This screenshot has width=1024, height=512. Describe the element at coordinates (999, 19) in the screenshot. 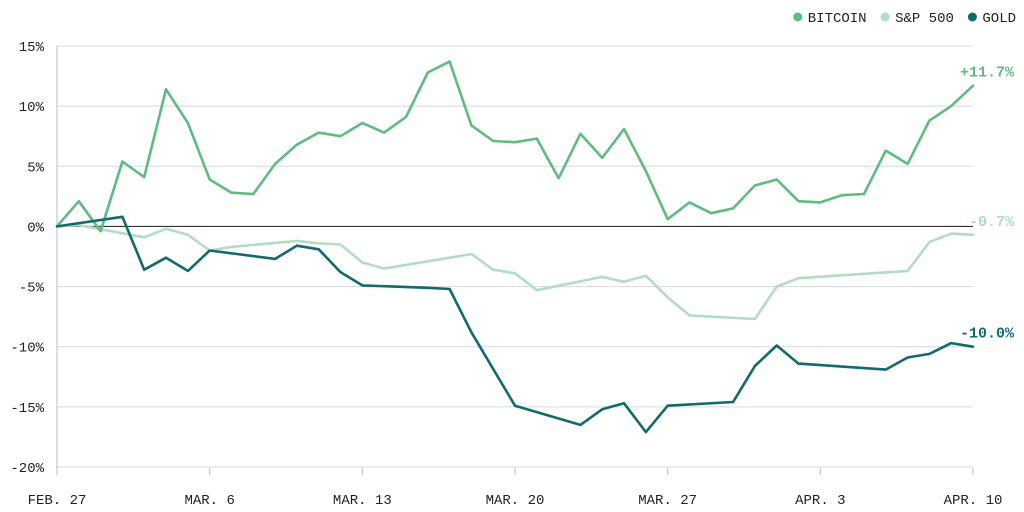

I see `legend-label: GOLD` at that location.